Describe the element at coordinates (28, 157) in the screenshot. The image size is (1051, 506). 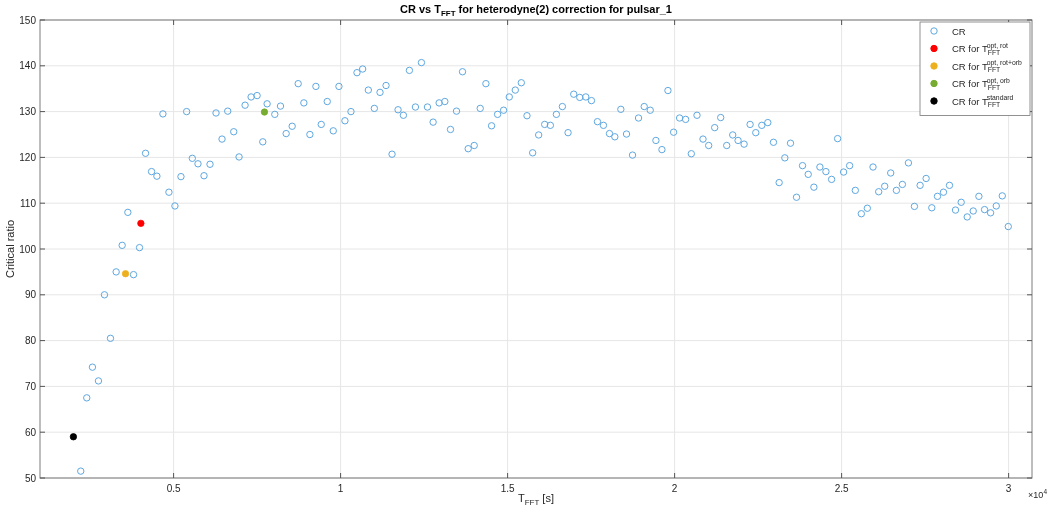
I see `y-tick-label: 120` at that location.